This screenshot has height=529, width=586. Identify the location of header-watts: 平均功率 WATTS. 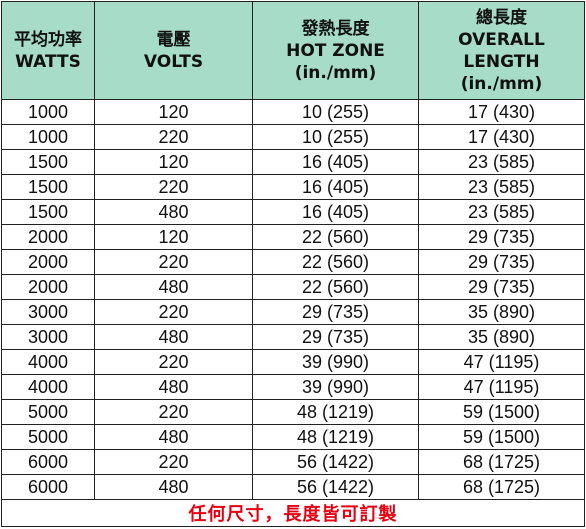
(48, 50).